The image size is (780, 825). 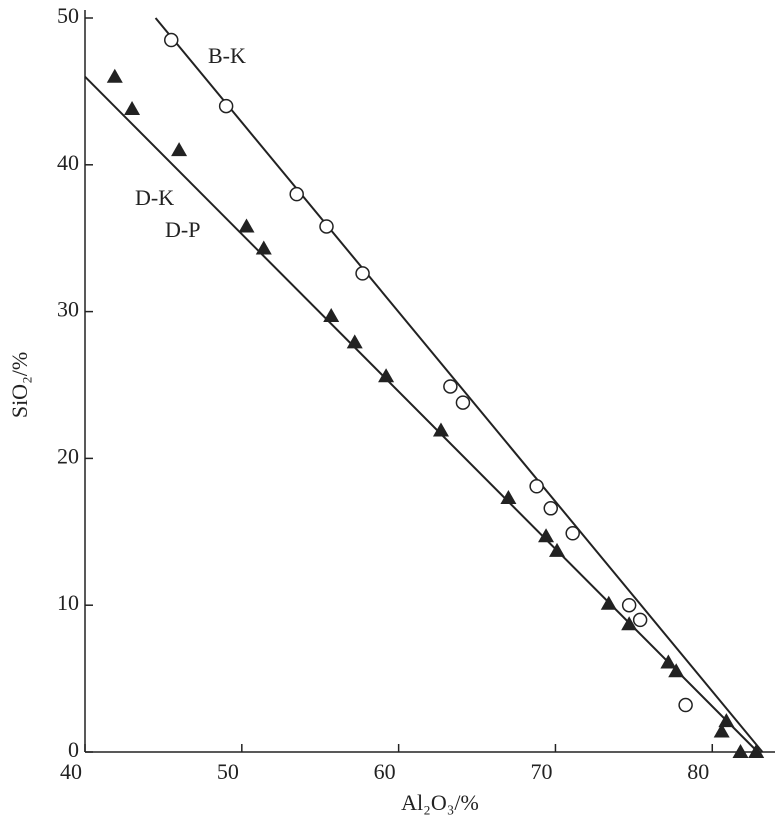 What do you see at coordinates (440, 802) in the screenshot?
I see `x-axis-label: Al₂O₃/%` at bounding box center [440, 802].